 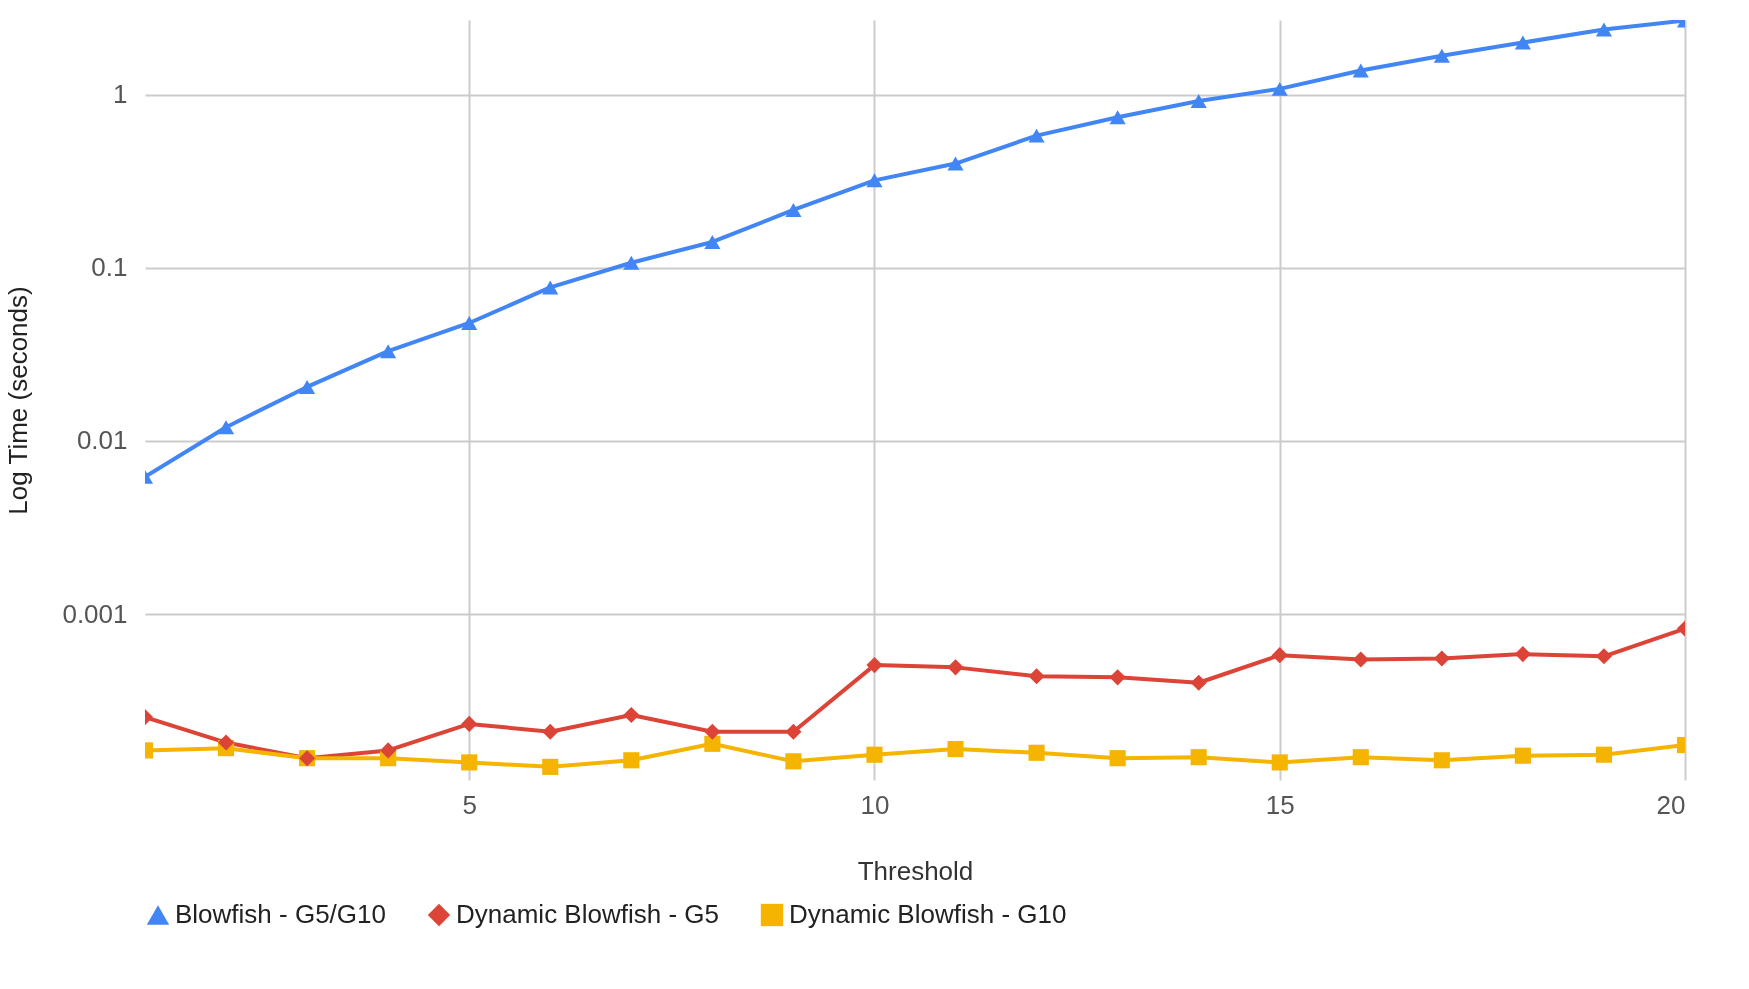 What do you see at coordinates (587, 914) in the screenshot?
I see `legend-label: Dynamic Blowfish - G5` at bounding box center [587, 914].